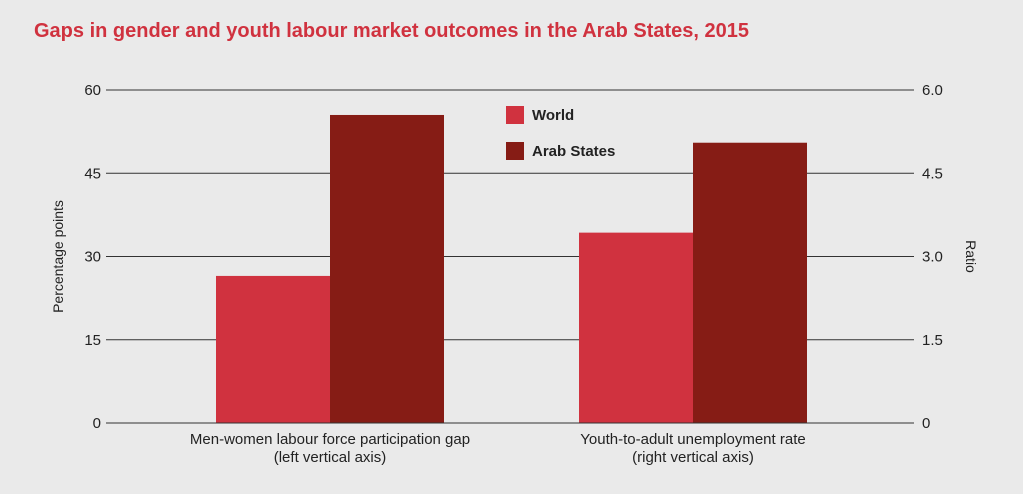  I want to click on legend: World Arab States, so click(560, 133).